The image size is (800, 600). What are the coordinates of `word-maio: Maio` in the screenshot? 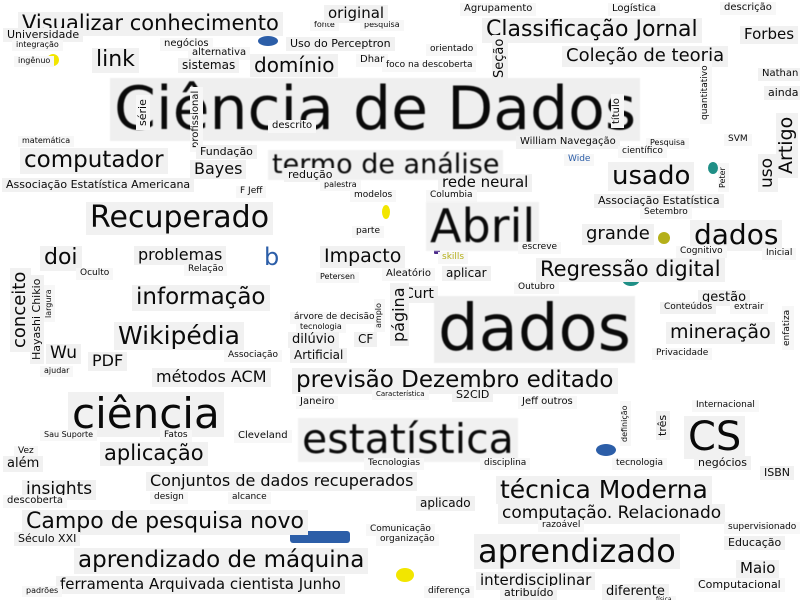 It's located at (758, 569).